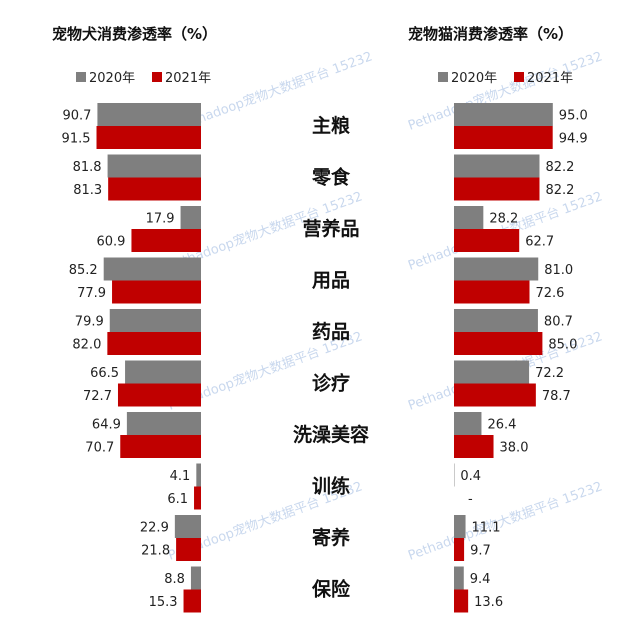 This screenshot has height=641, width=631. What do you see at coordinates (89, 322) in the screenshot?
I see `dog-value-2020: 79.9` at bounding box center [89, 322].